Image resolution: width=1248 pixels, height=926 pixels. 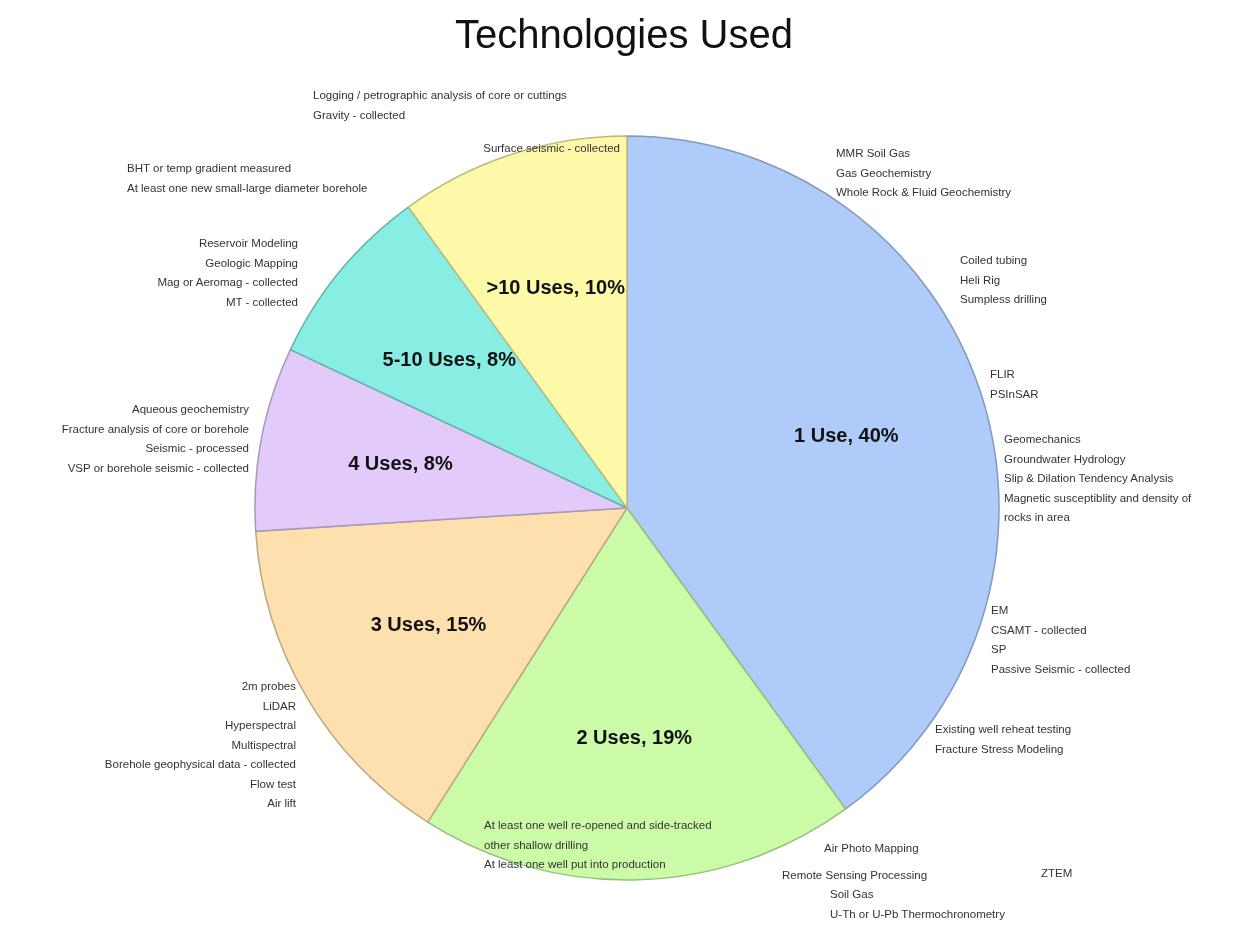 I want to click on chart-title: Technologies Used, so click(x=624, y=34).